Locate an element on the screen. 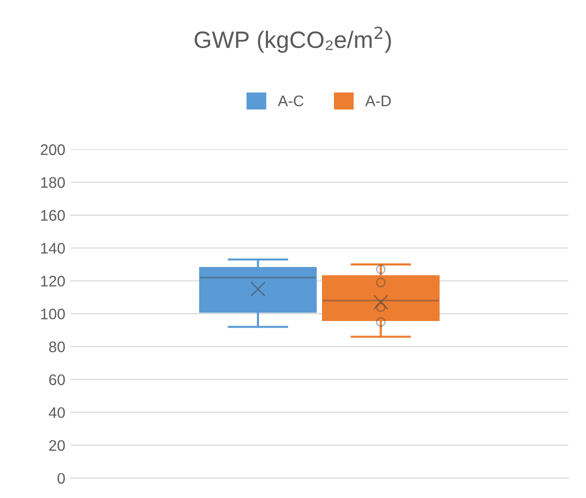  y-tick-label: 80 is located at coordinates (57, 346).